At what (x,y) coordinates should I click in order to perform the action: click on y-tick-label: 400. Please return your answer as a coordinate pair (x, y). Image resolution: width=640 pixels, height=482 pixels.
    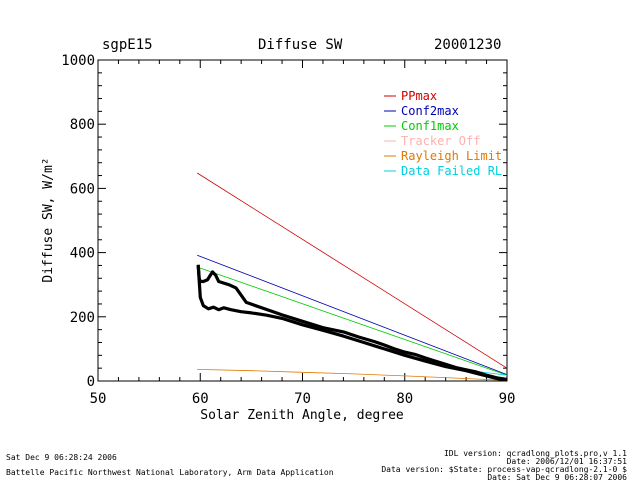
    Looking at the image, I should click on (82, 254).